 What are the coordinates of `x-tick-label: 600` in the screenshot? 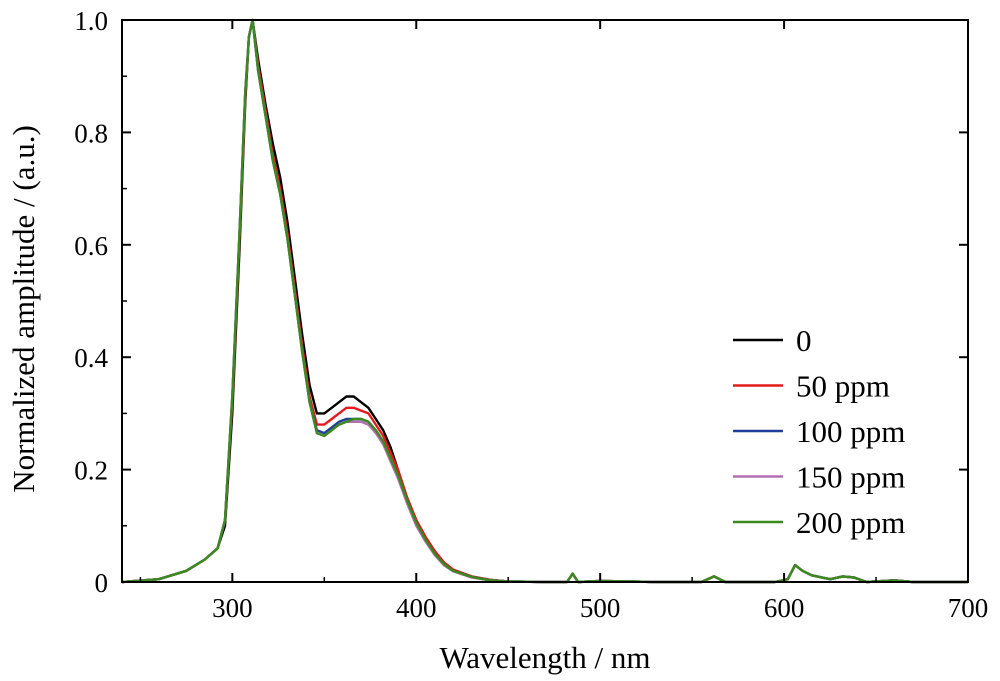 It's located at (784, 608).